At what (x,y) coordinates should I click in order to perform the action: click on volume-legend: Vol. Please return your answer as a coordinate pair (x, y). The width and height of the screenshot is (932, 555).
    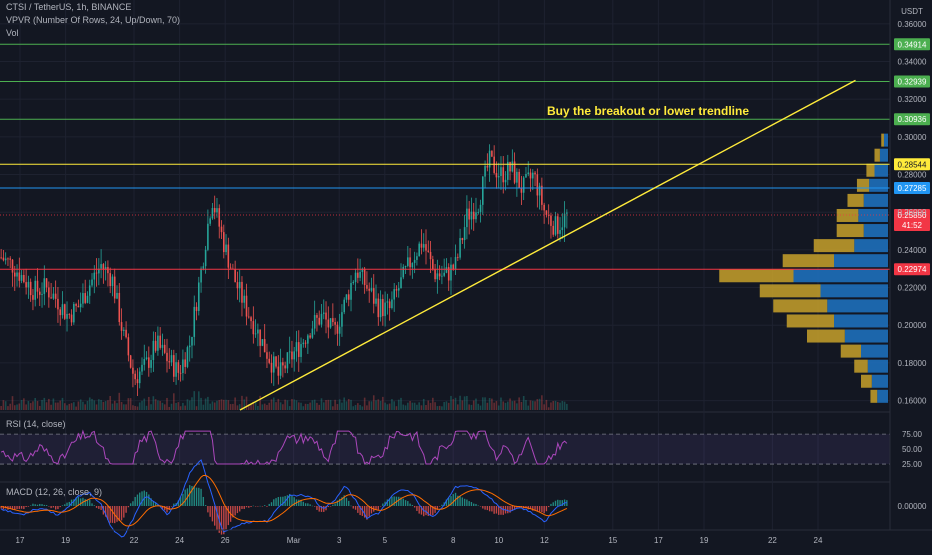
    Looking at the image, I should click on (12, 33).